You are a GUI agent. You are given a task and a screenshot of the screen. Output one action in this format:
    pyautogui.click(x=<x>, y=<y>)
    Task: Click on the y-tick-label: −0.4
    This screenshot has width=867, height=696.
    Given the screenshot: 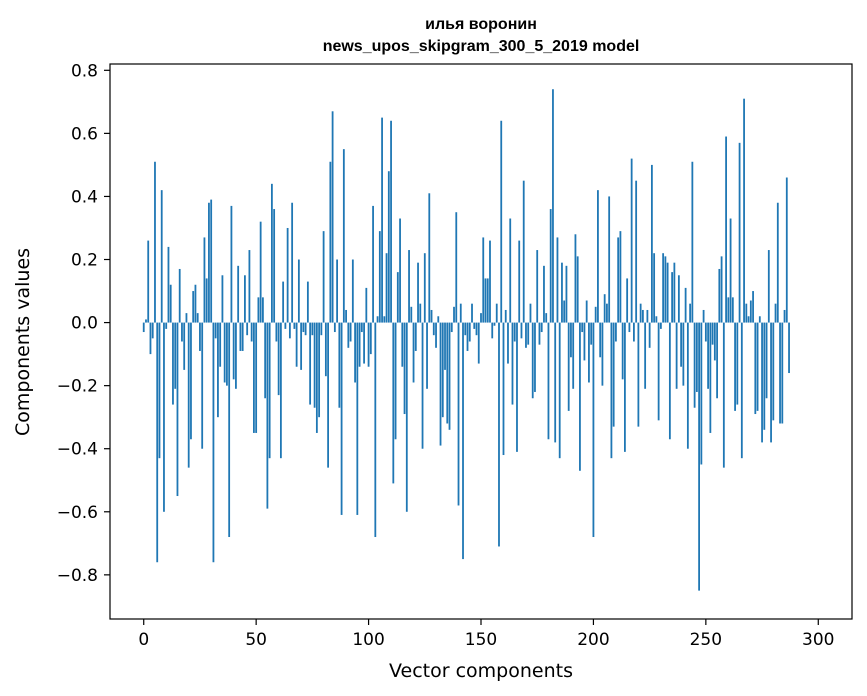 What is the action you would take?
    pyautogui.click(x=77, y=450)
    